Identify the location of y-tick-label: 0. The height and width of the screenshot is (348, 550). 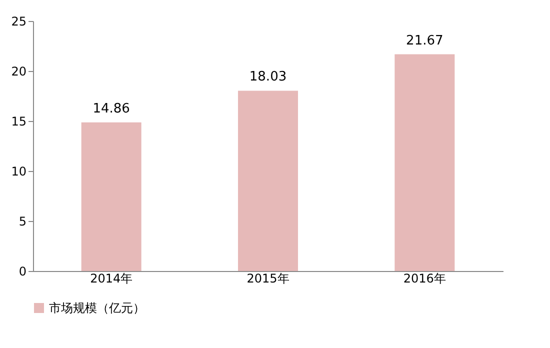
(22, 271).